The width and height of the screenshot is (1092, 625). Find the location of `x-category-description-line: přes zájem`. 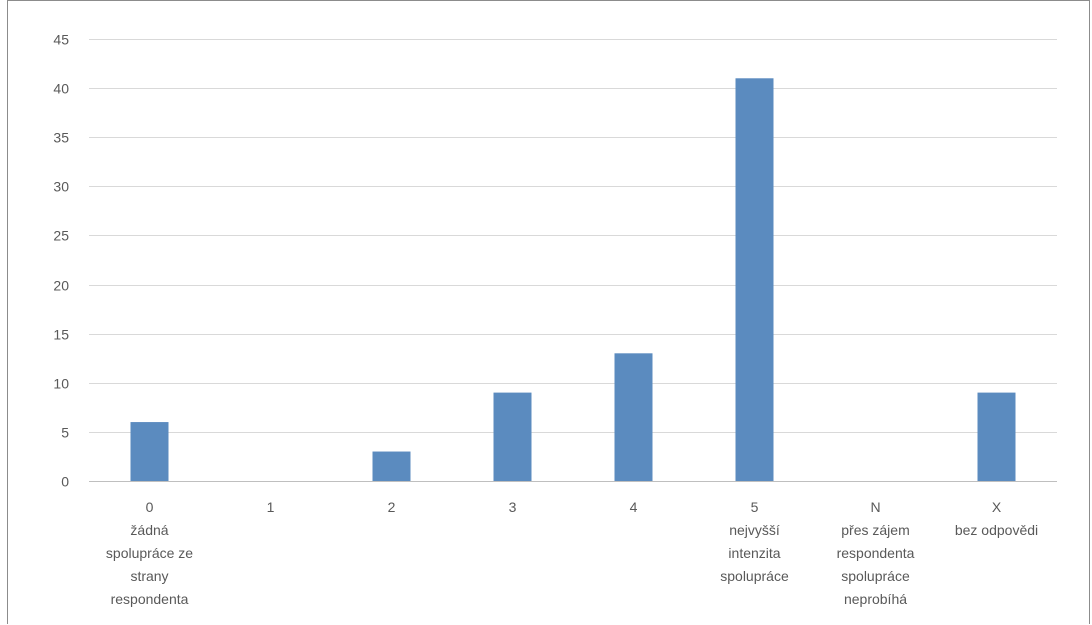

x-category-description-line: přes zájem is located at coordinates (875, 530).